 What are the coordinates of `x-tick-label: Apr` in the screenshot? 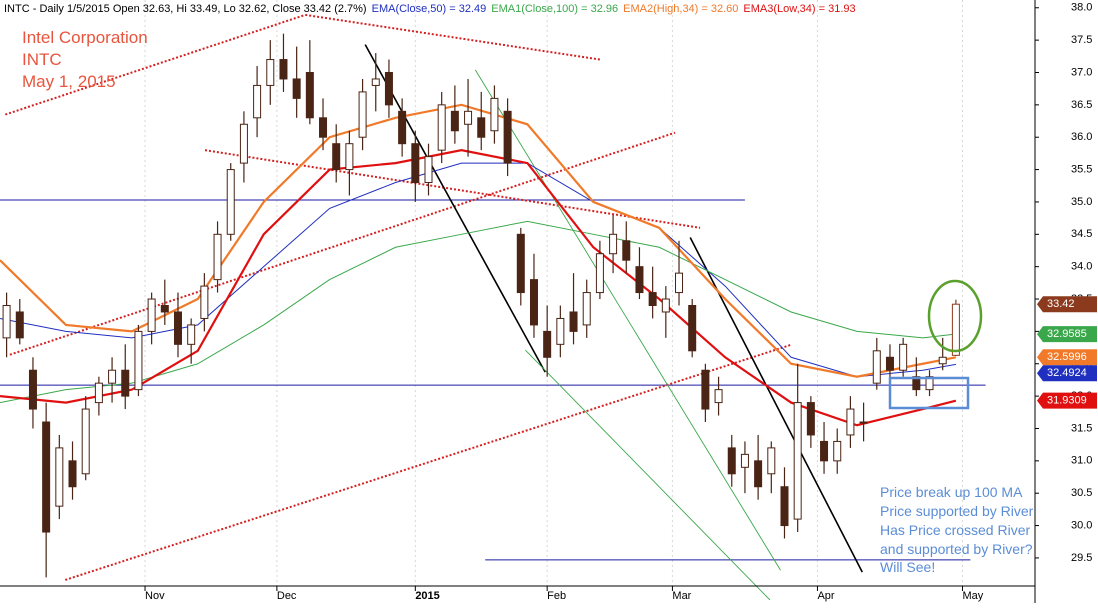 It's located at (825, 596).